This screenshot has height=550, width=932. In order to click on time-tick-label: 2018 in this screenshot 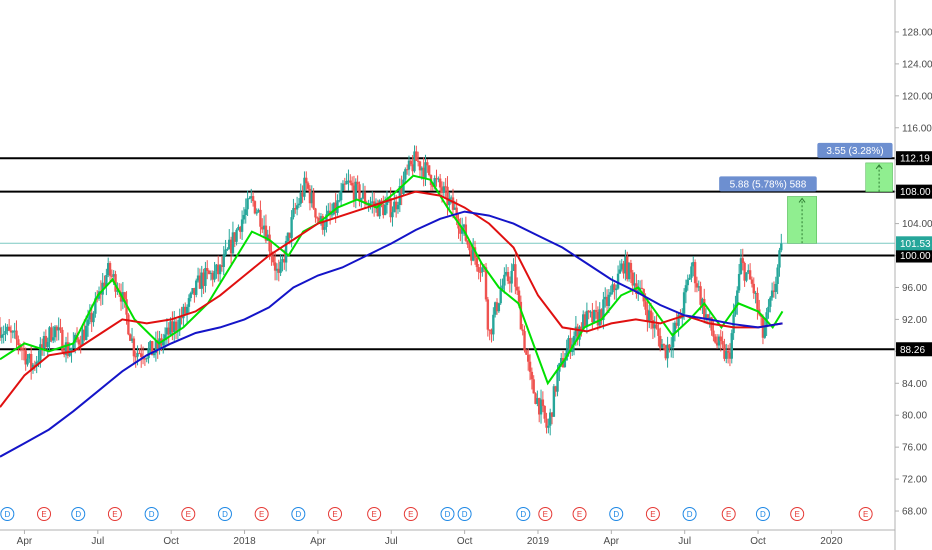, I will do `click(244, 541)`.